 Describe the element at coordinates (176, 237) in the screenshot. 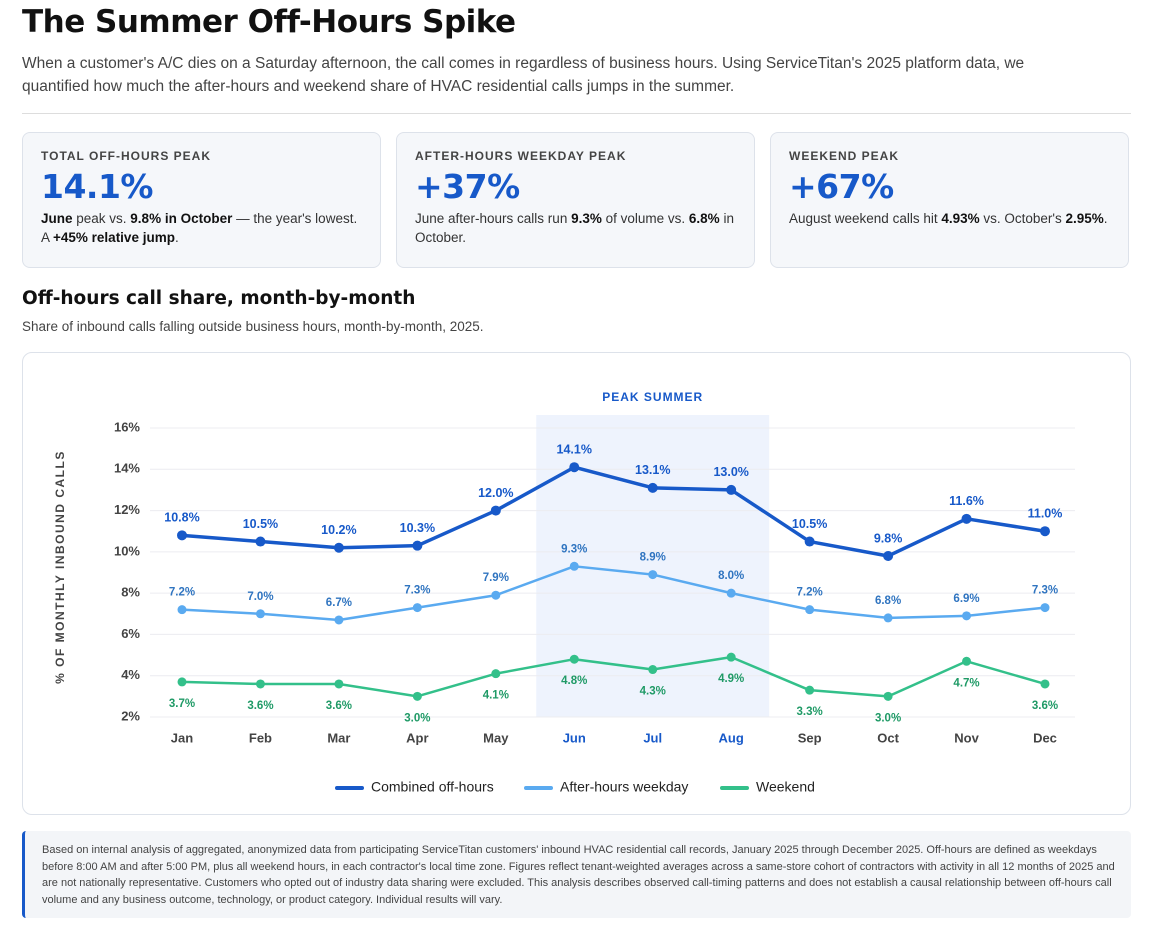

I see `card-text: .` at that location.